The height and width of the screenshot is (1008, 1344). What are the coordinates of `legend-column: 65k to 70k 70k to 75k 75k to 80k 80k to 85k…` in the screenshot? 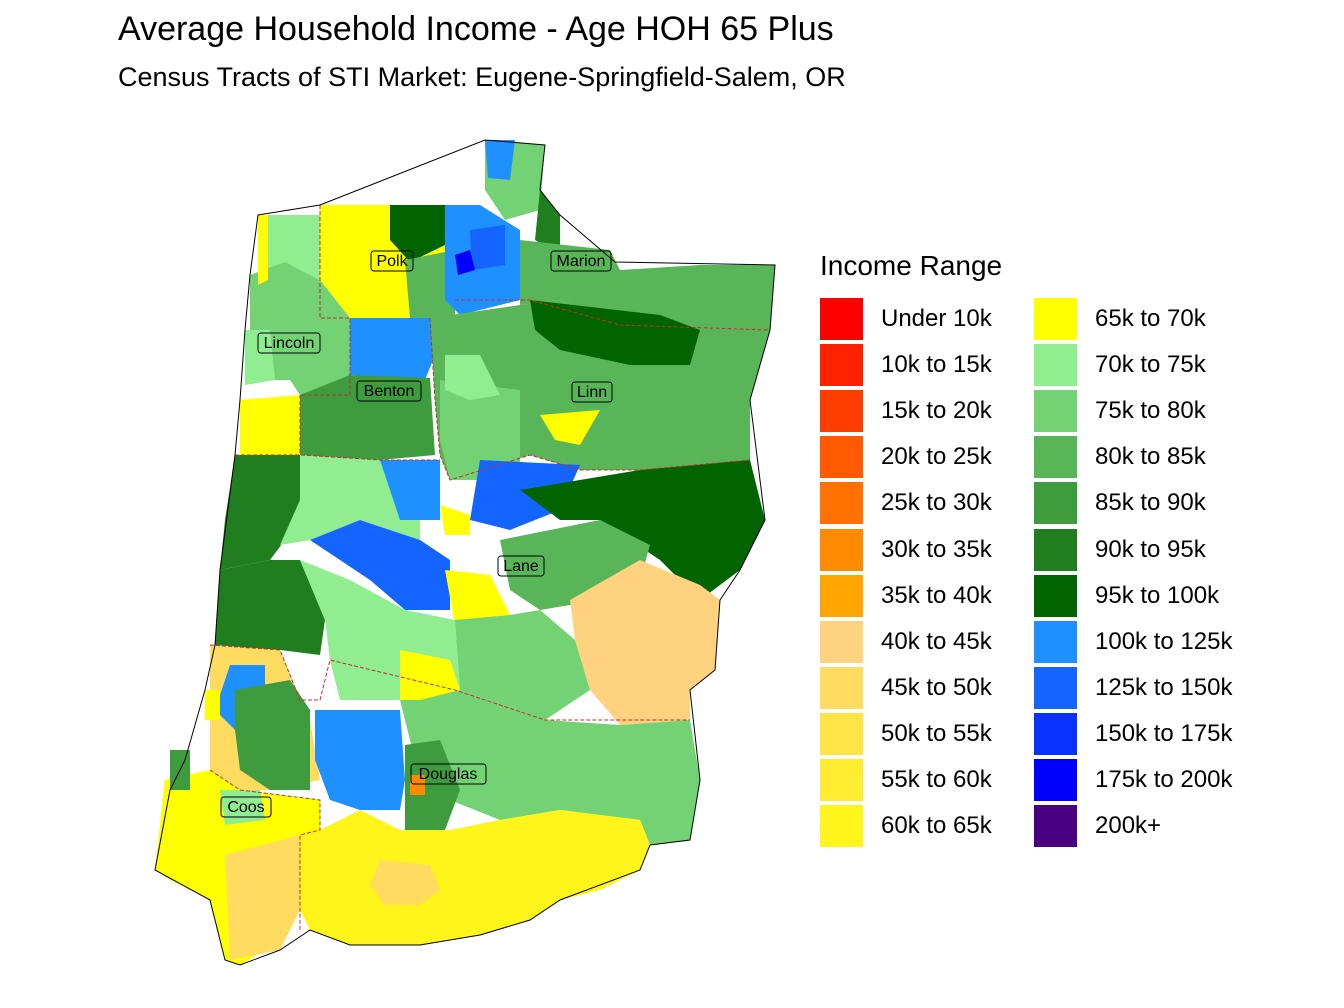 It's located at (1133, 572).